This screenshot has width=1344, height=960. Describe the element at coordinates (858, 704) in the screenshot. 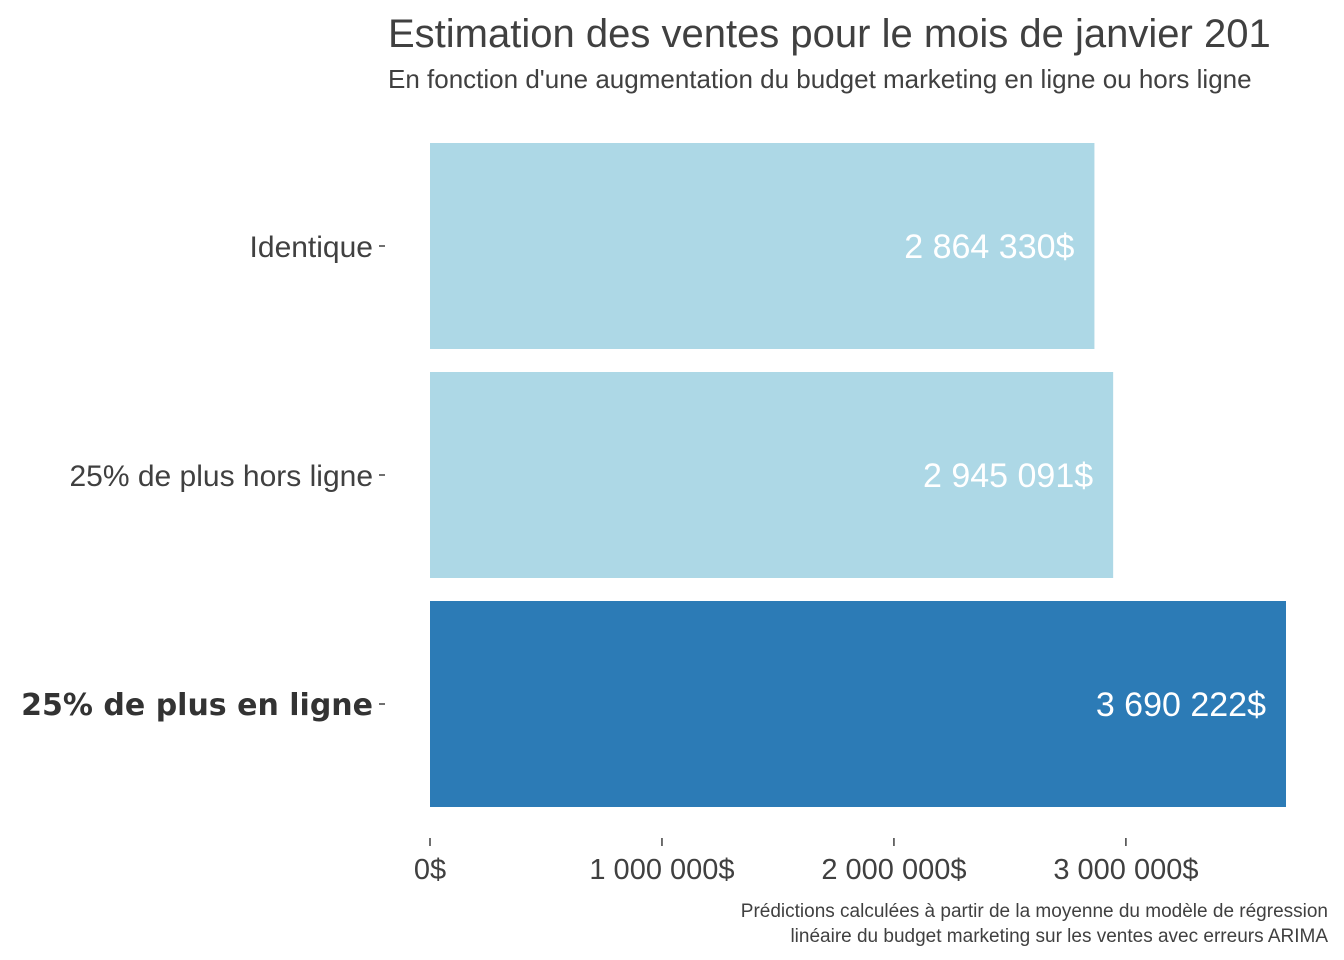

I see `bar-25pct-de-plus-en-ligne` at that location.